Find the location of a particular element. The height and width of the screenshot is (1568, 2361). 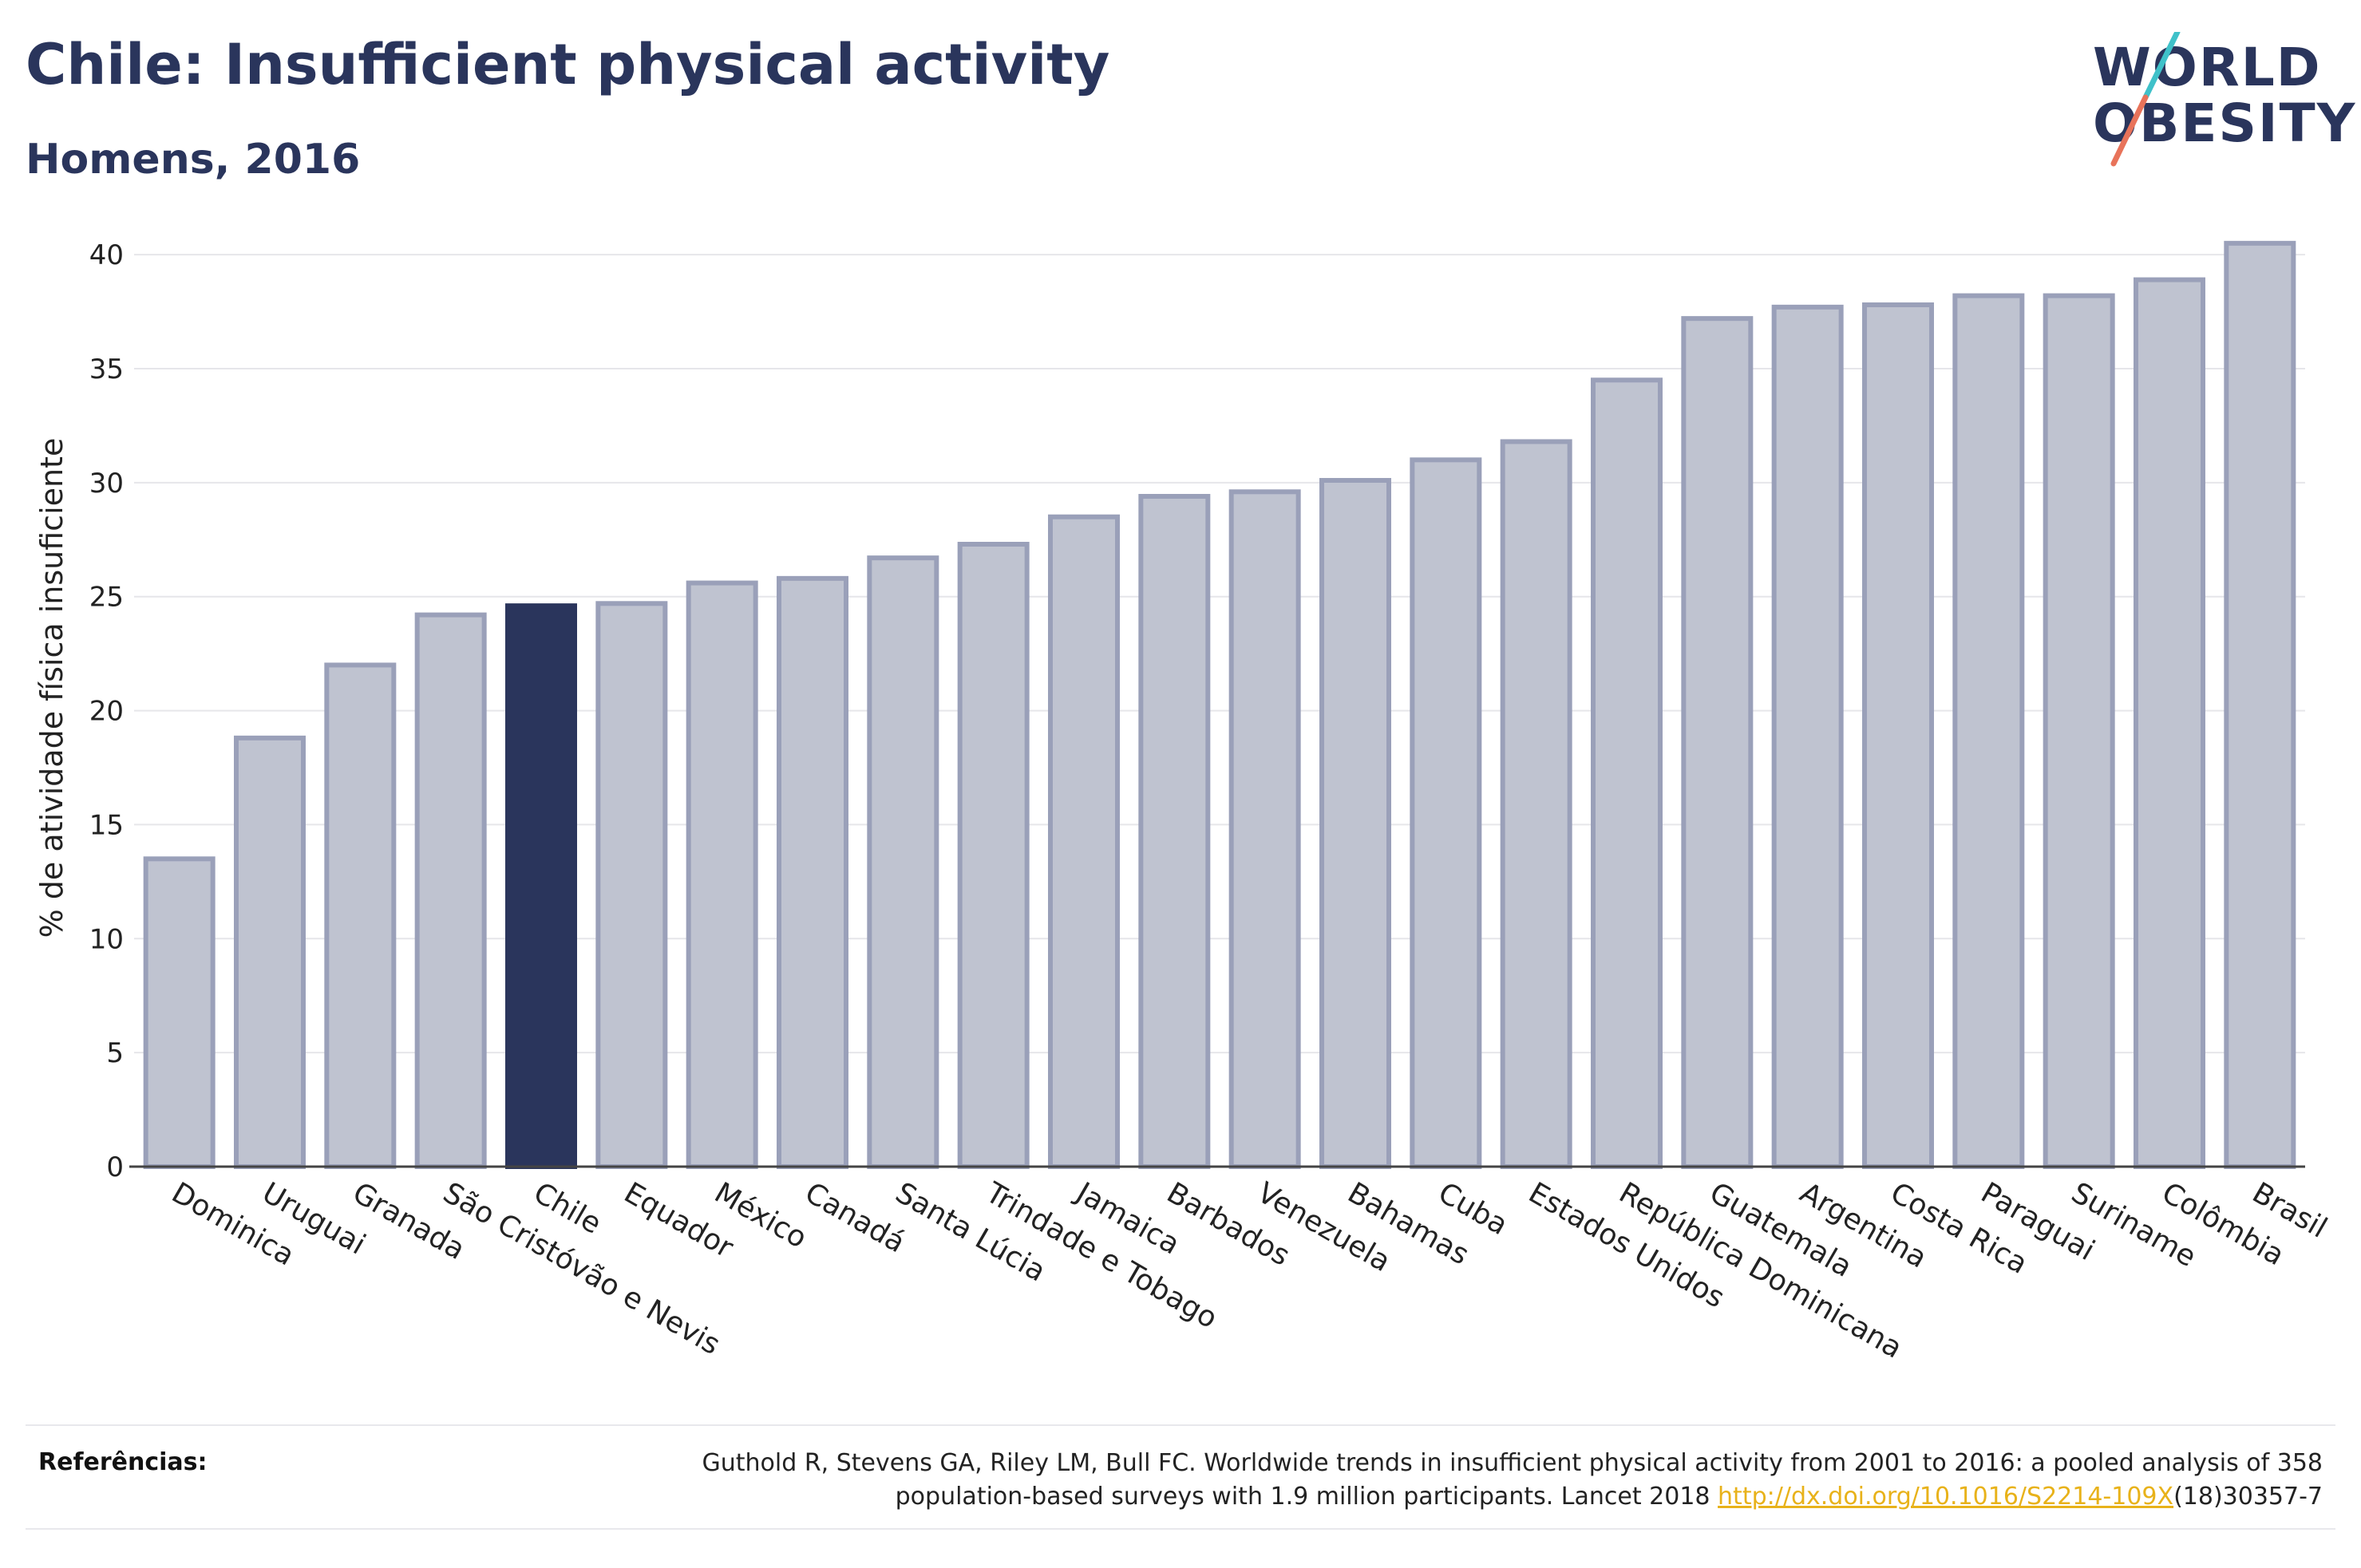

chart-title: Chile: Insufficient physical activity is located at coordinates (568, 64).